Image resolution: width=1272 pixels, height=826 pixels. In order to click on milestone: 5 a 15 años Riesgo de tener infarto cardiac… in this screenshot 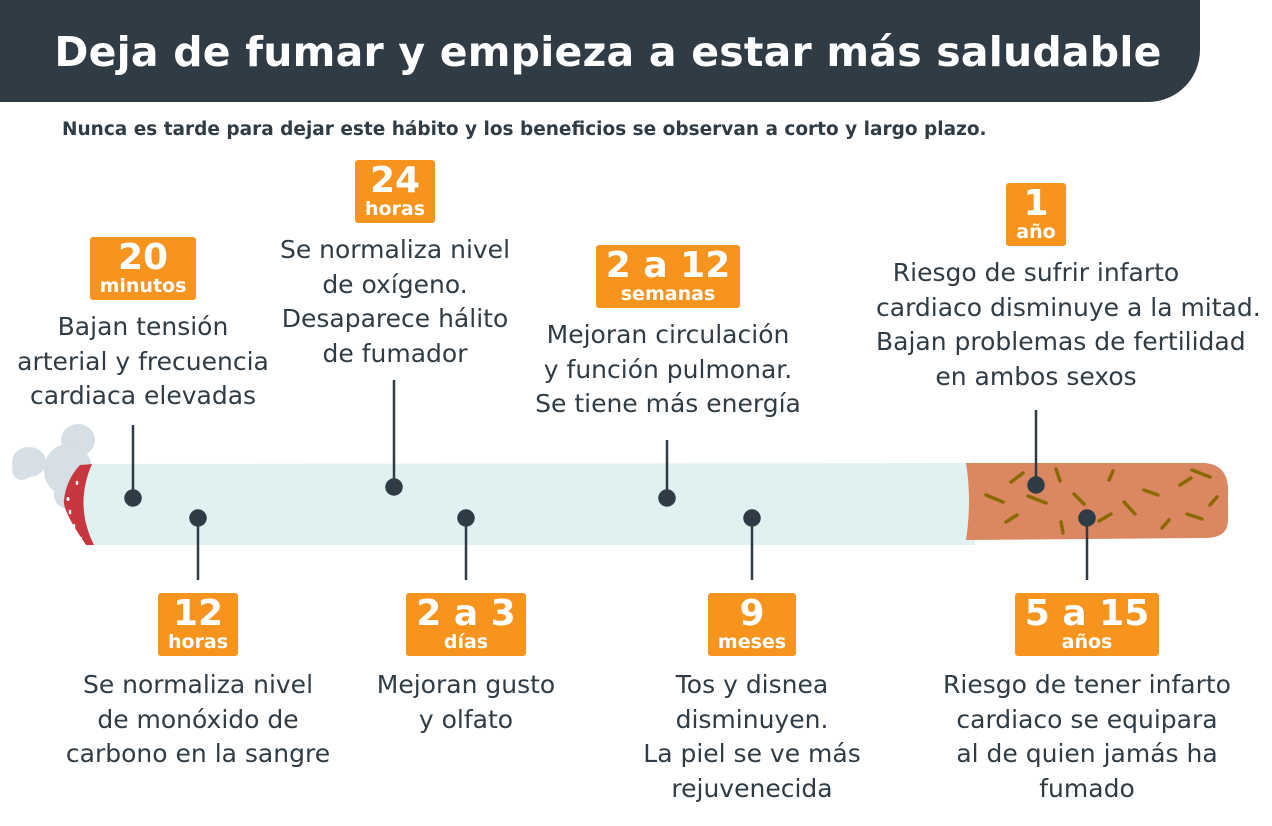, I will do `click(1087, 699)`.